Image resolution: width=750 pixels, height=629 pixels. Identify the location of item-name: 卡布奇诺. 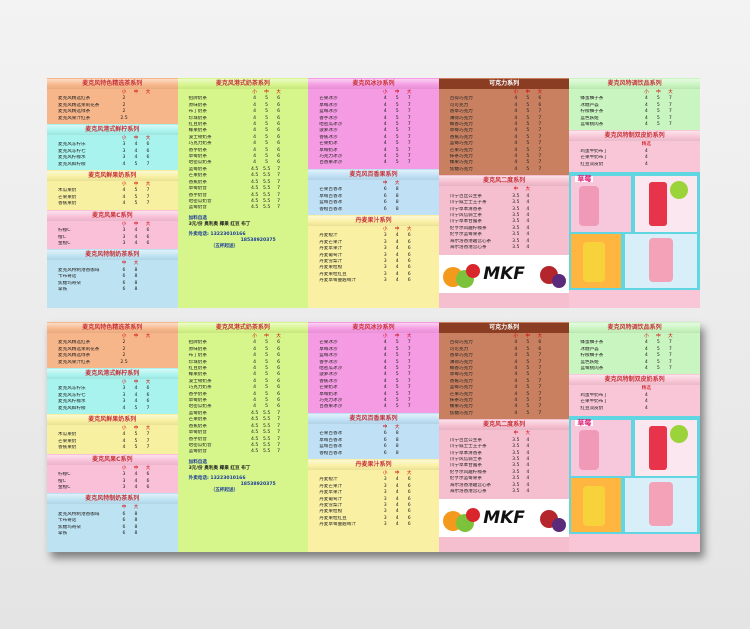
(67, 521).